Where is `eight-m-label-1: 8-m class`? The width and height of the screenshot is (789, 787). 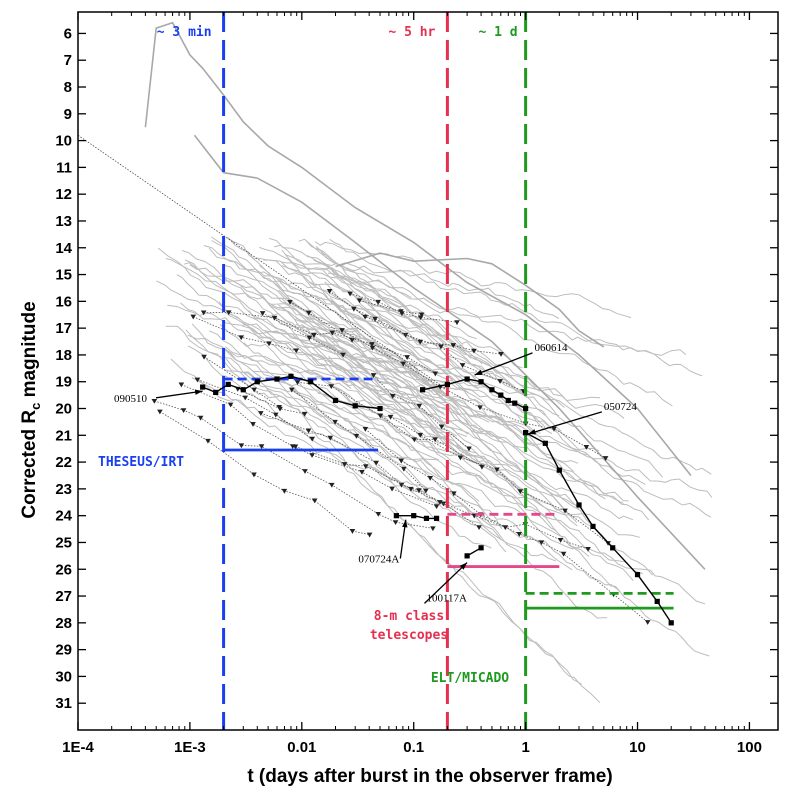
eight-m-label-1: 8-m class is located at coordinates (409, 616).